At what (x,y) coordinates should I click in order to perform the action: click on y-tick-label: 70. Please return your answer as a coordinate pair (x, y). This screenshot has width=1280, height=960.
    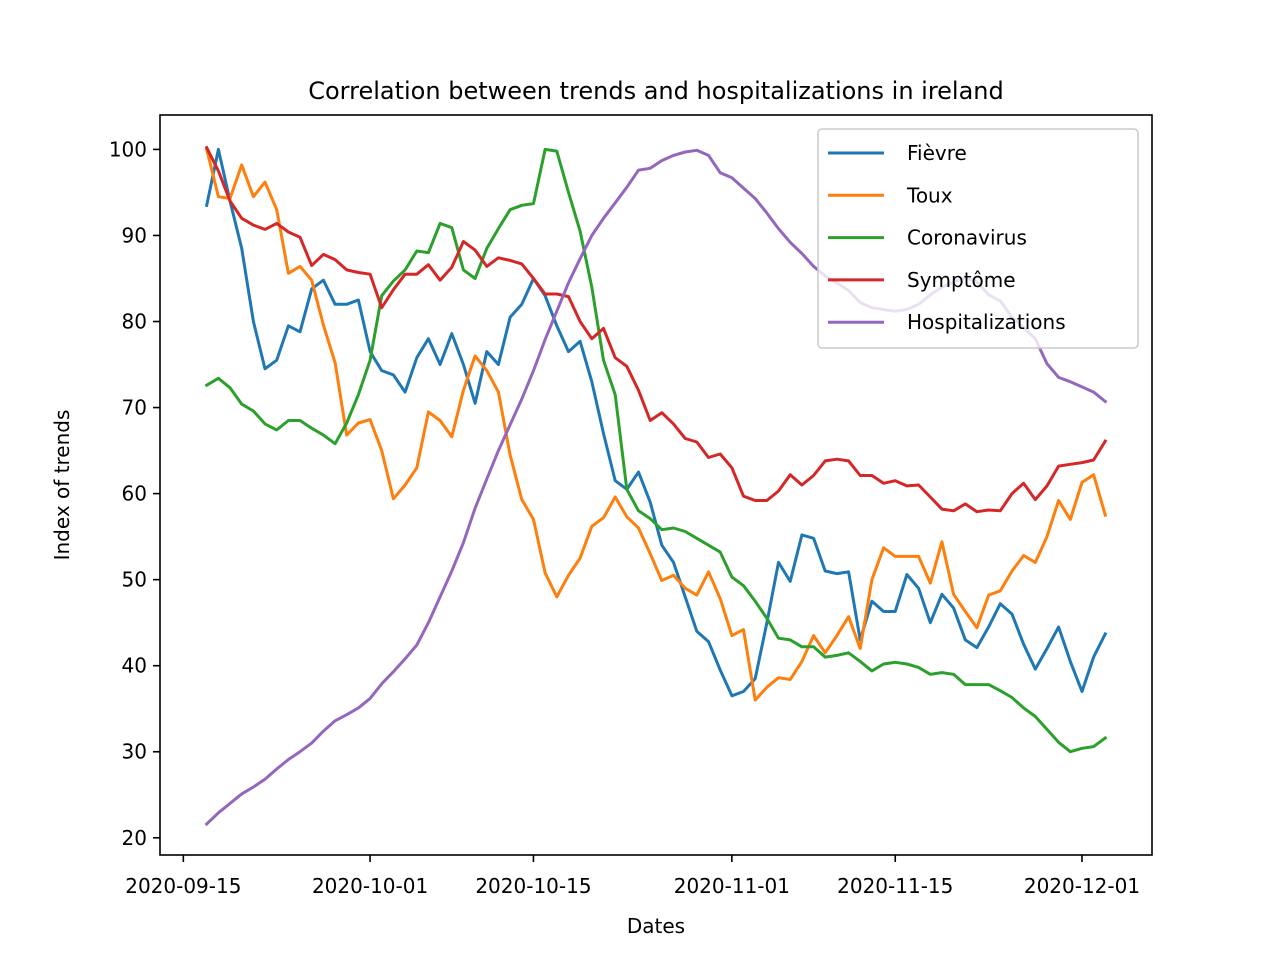
    Looking at the image, I should click on (134, 408).